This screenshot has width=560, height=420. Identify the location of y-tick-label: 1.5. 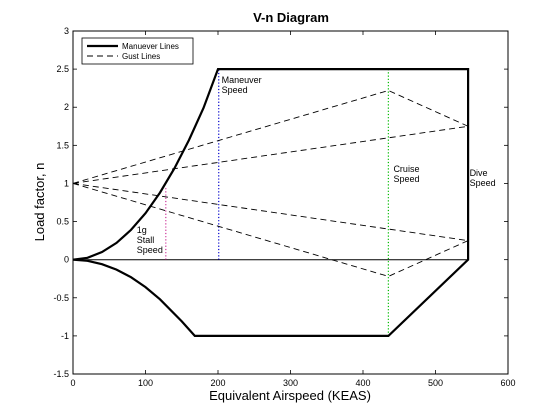
(62, 145).